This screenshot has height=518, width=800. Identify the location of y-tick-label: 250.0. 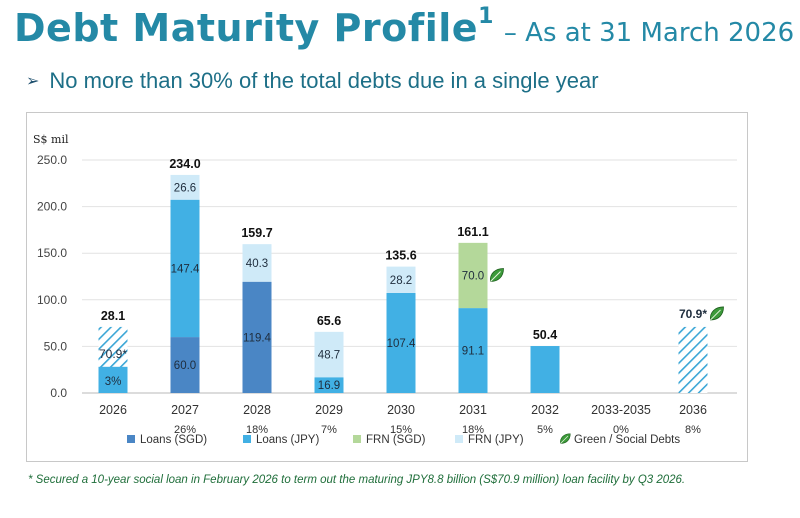
(52, 160).